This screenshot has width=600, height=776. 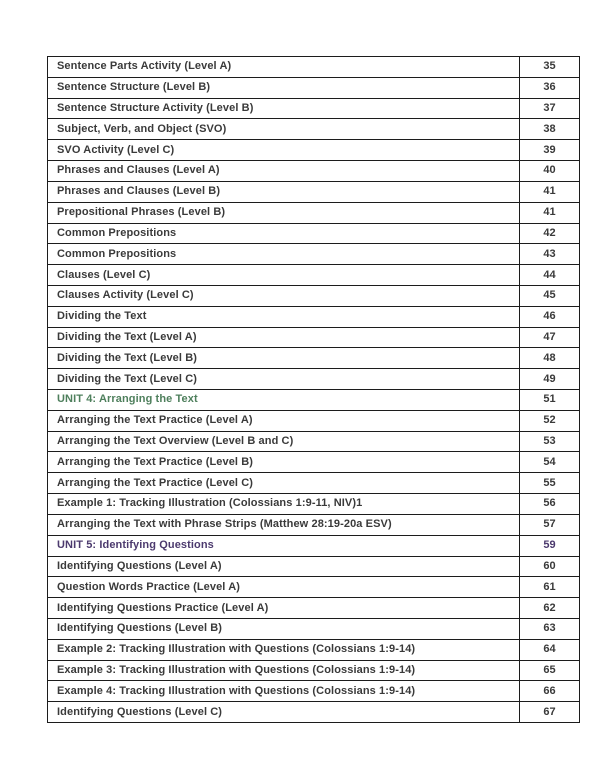 What do you see at coordinates (283, 337) in the screenshot?
I see `toc-entry-title: Dividing the Text (Level A)` at bounding box center [283, 337].